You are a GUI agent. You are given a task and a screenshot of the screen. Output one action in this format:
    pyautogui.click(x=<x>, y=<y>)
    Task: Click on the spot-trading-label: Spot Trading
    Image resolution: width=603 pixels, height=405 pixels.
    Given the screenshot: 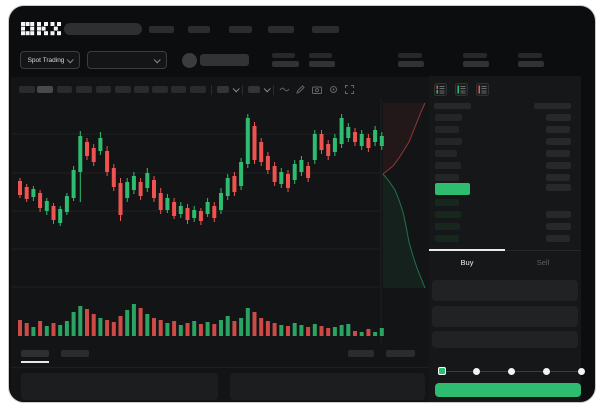 What is the action you would take?
    pyautogui.click(x=46, y=60)
    